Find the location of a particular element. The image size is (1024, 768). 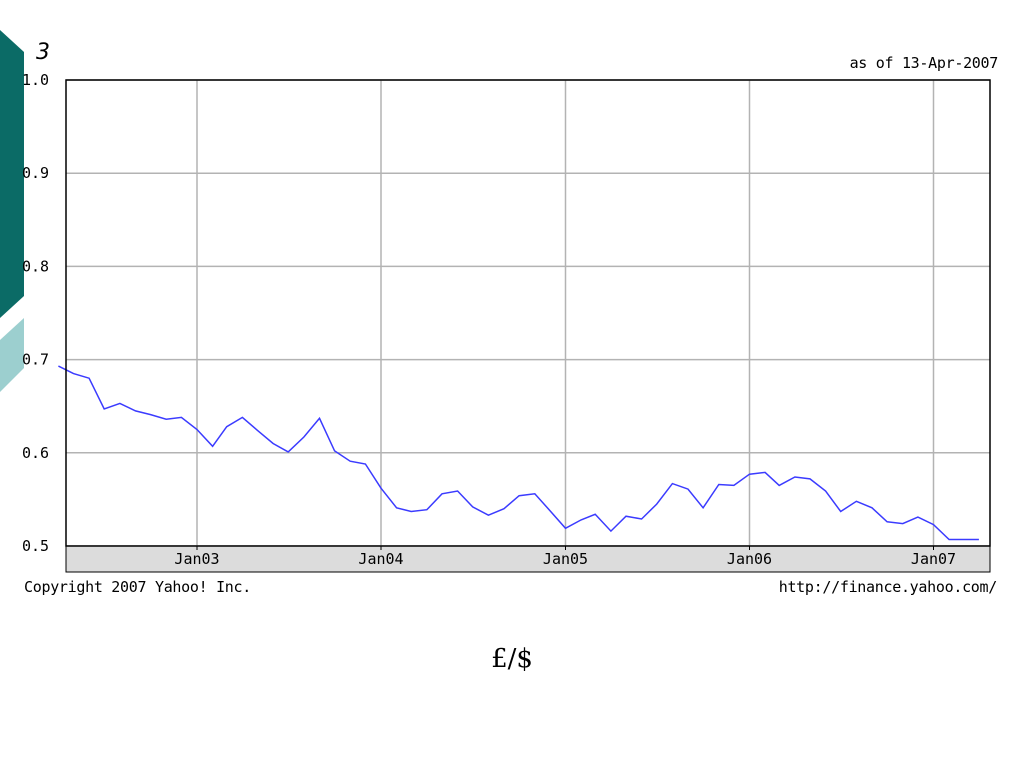

slide-number: 3 is located at coordinates (43, 52).